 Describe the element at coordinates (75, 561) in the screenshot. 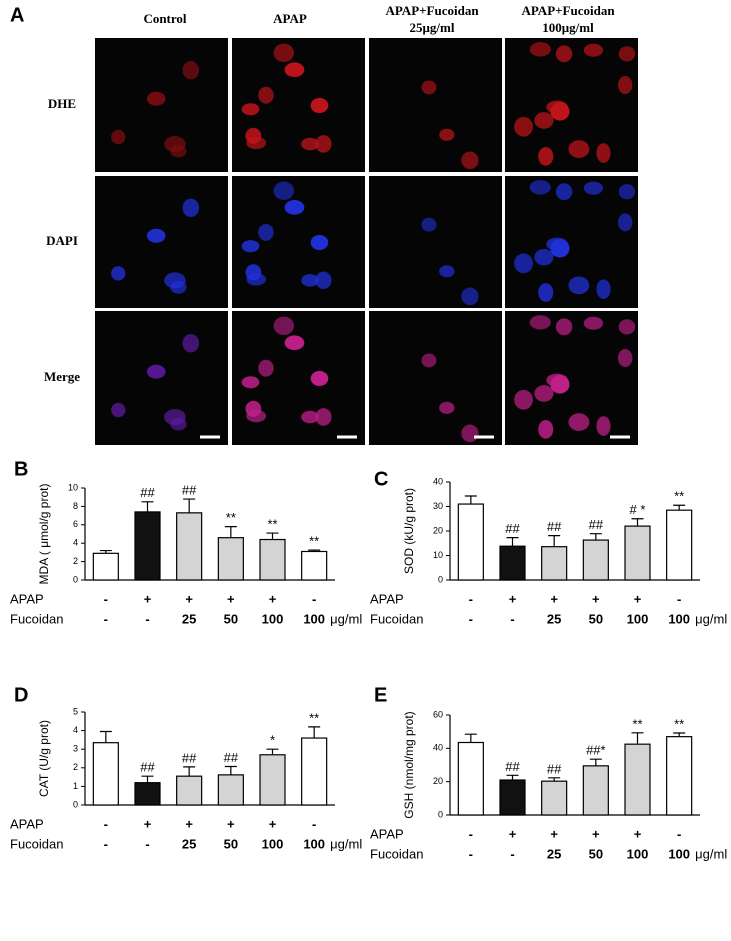

I see `y-tick-label: 2` at that location.